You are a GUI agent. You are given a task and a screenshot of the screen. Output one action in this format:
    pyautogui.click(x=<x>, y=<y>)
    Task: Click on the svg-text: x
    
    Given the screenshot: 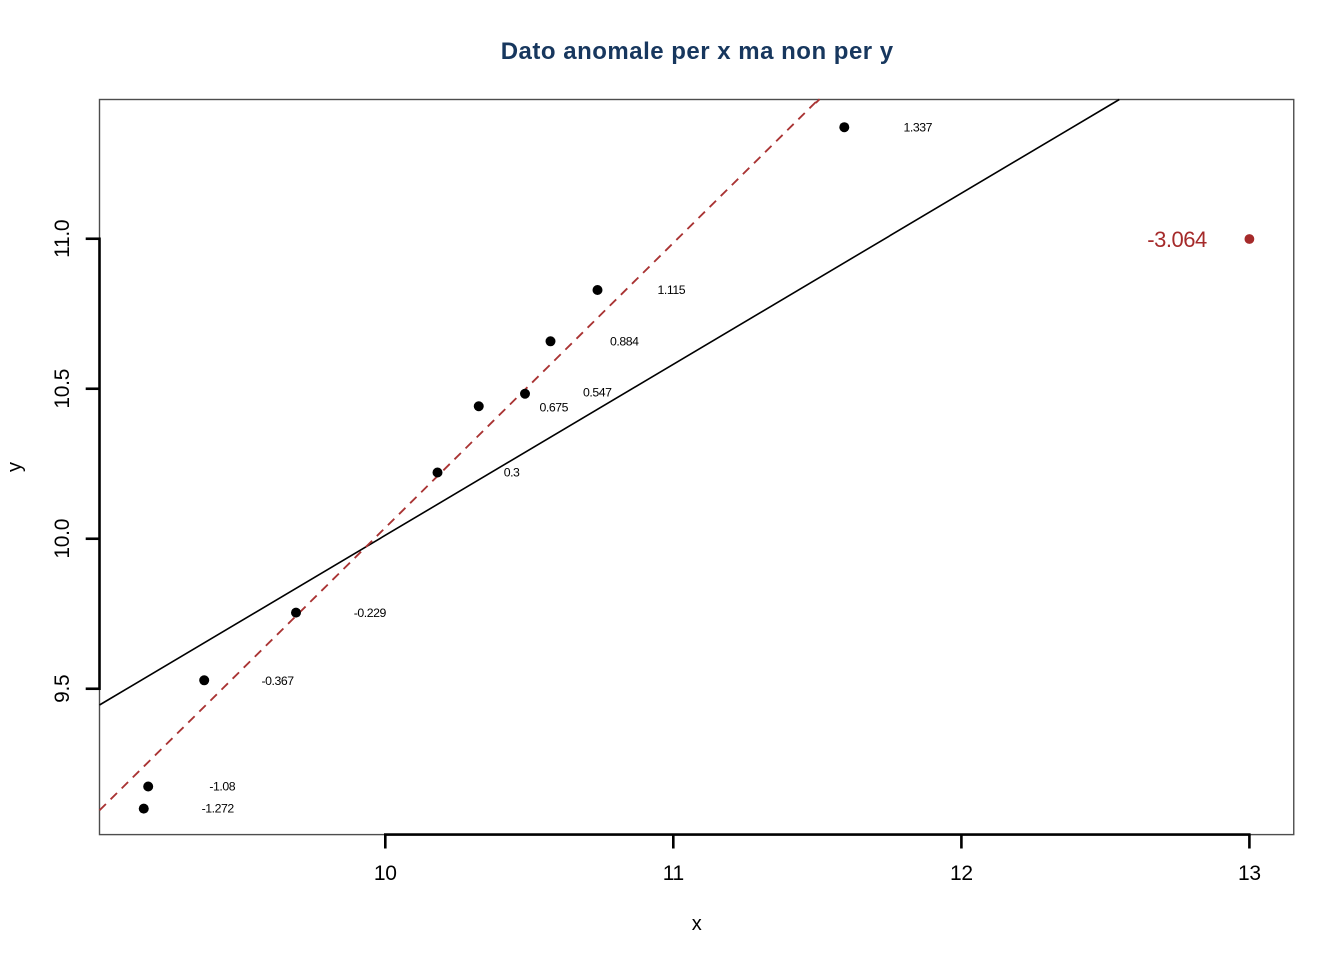 What is the action you would take?
    pyautogui.click(x=697, y=924)
    